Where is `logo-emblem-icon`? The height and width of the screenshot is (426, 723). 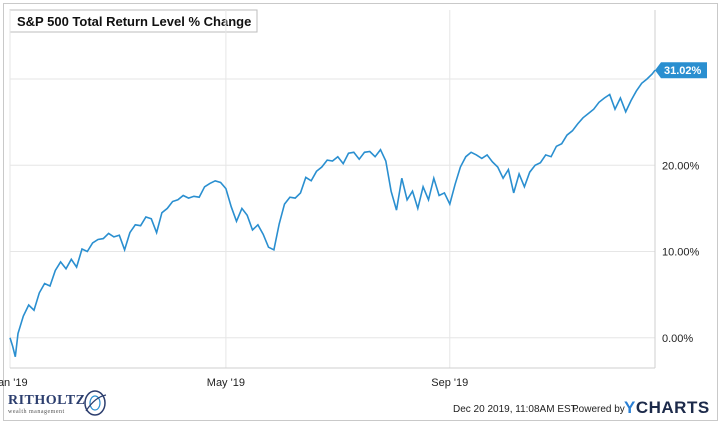
logo-emblem-icon is located at coordinates (95, 403).